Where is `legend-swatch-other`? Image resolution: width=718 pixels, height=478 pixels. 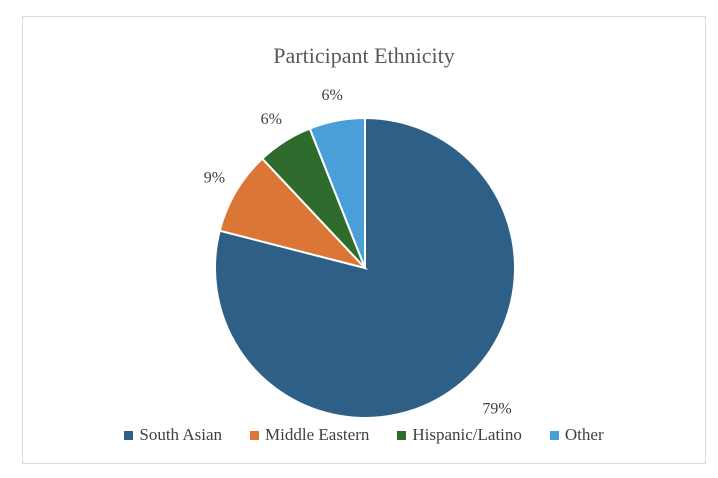 legend-swatch-other is located at coordinates (554, 435).